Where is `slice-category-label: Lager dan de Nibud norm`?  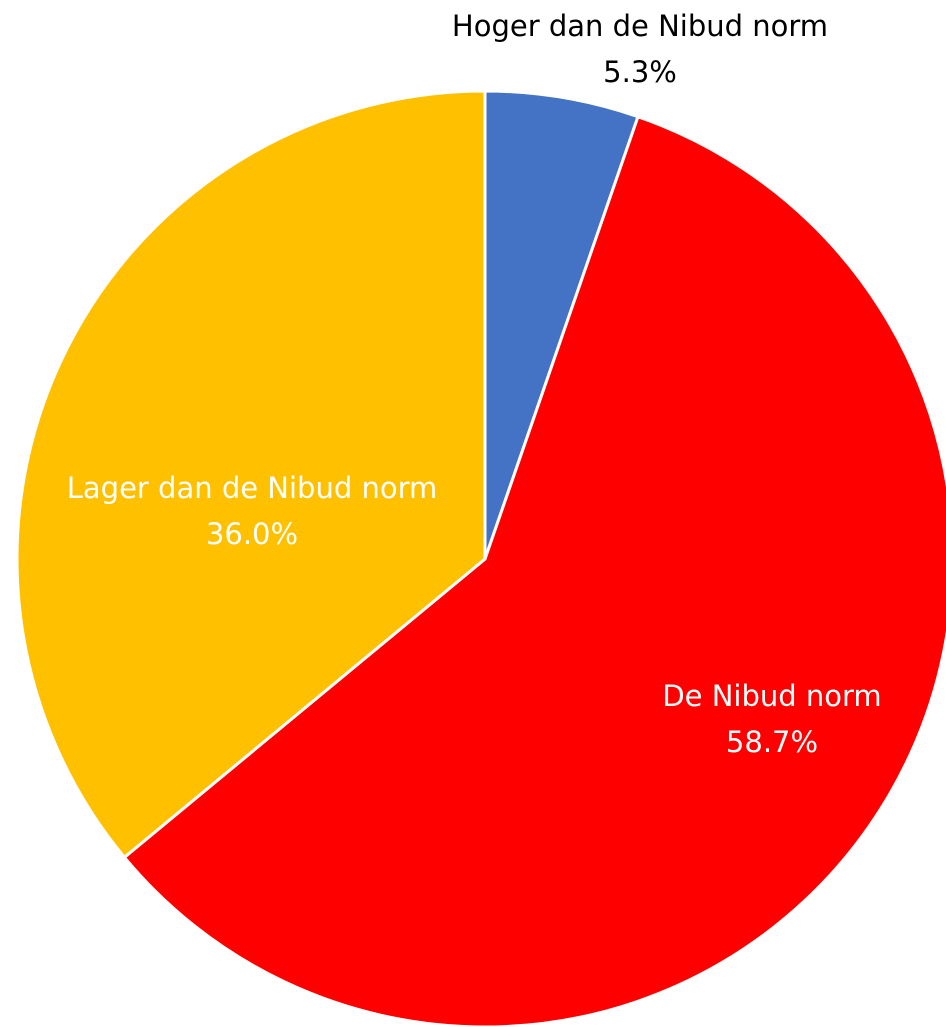 slice-category-label: Lager dan de Nibud norm is located at coordinates (252, 488).